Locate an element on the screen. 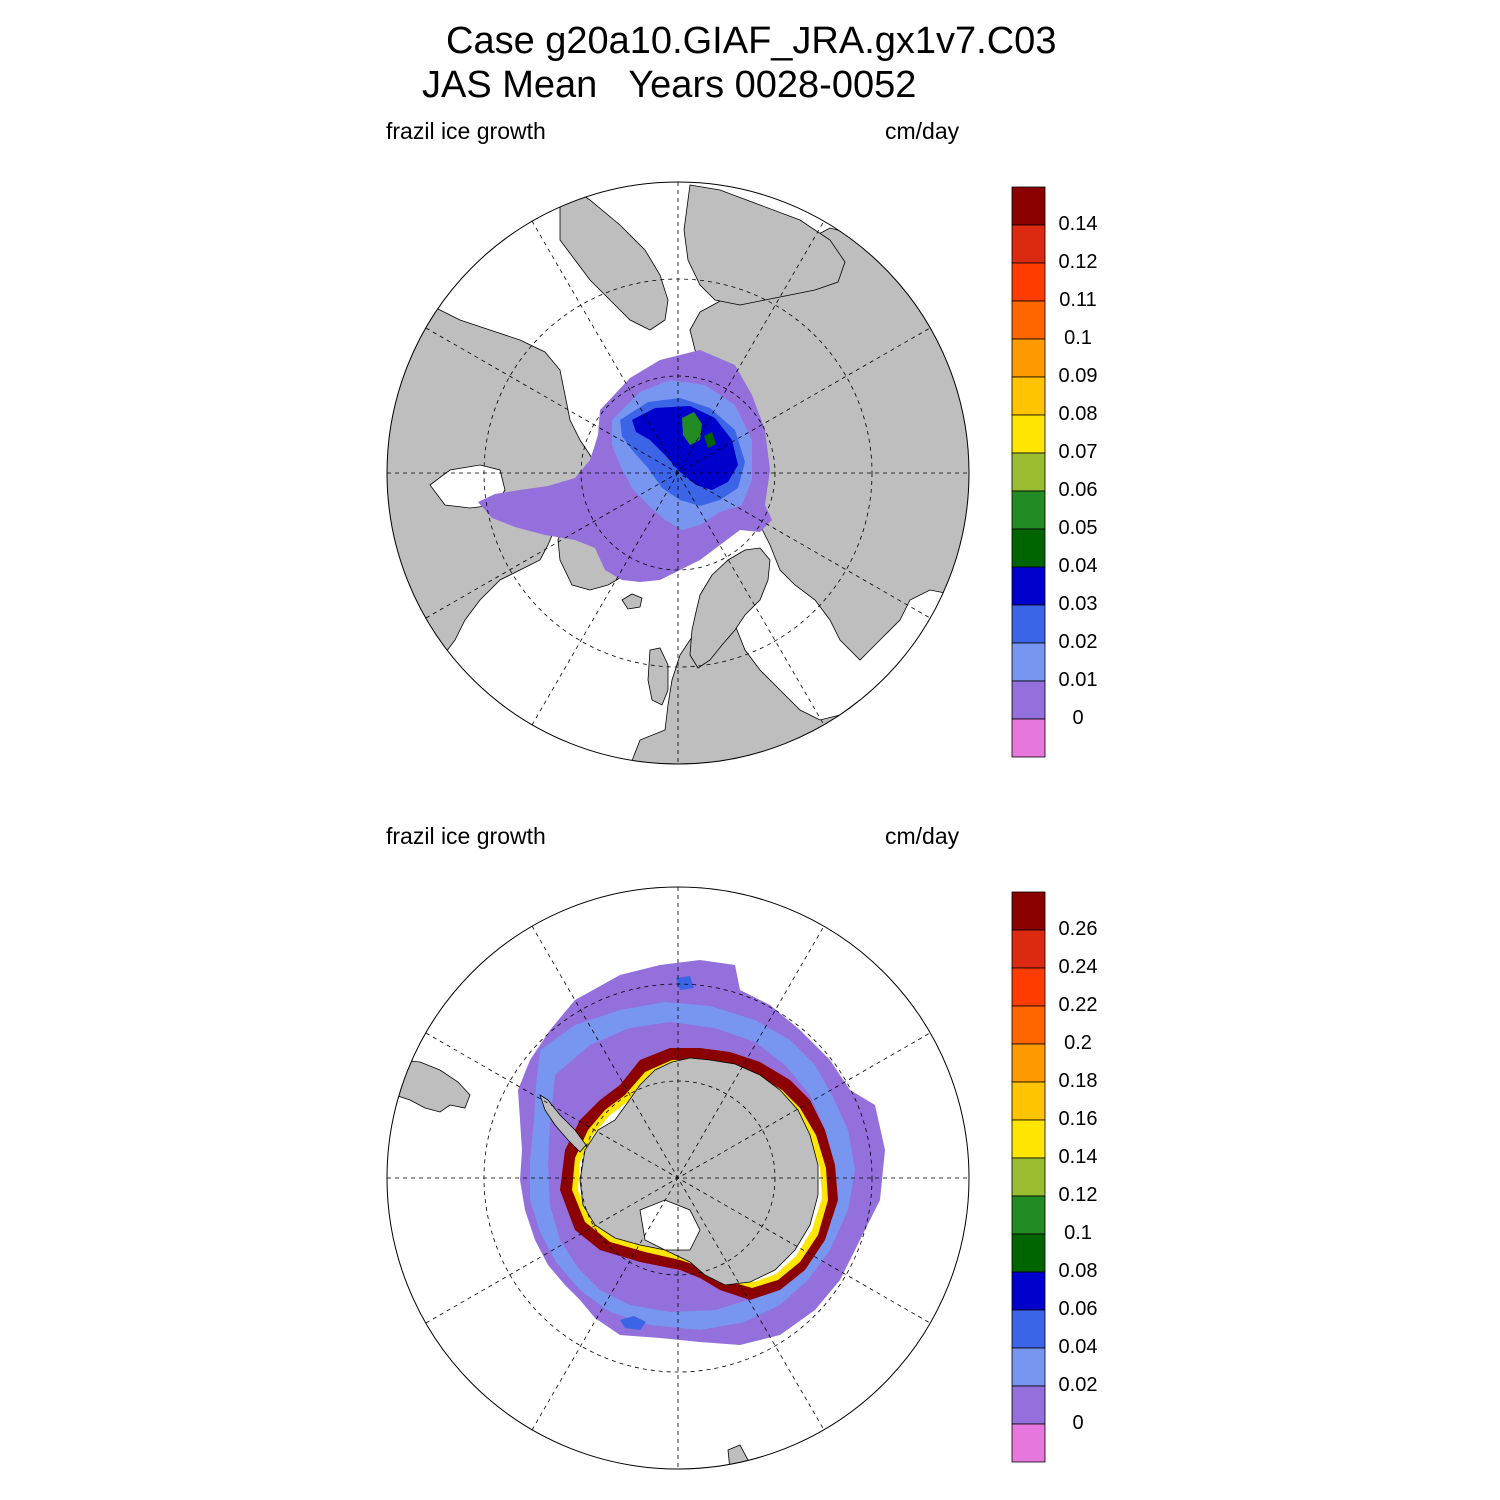  south-colorbar-tick-label: 0.22 is located at coordinates (1078, 1005).